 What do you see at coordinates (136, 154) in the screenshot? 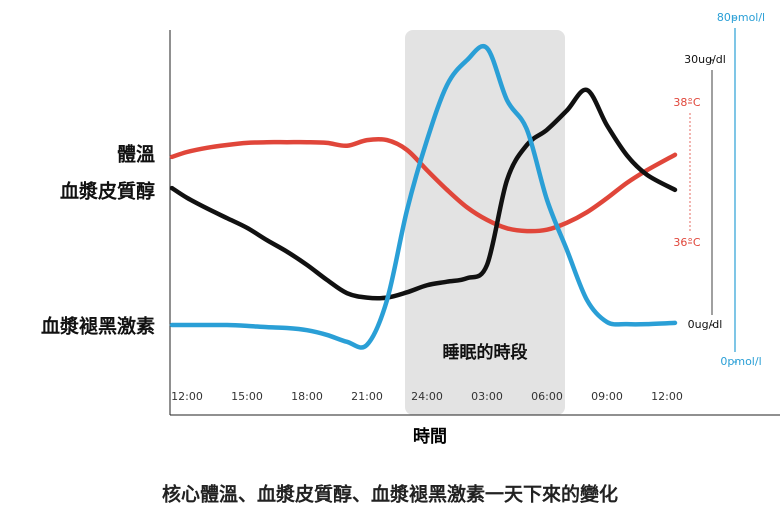
I see `legend-label: 體溫` at bounding box center [136, 154].